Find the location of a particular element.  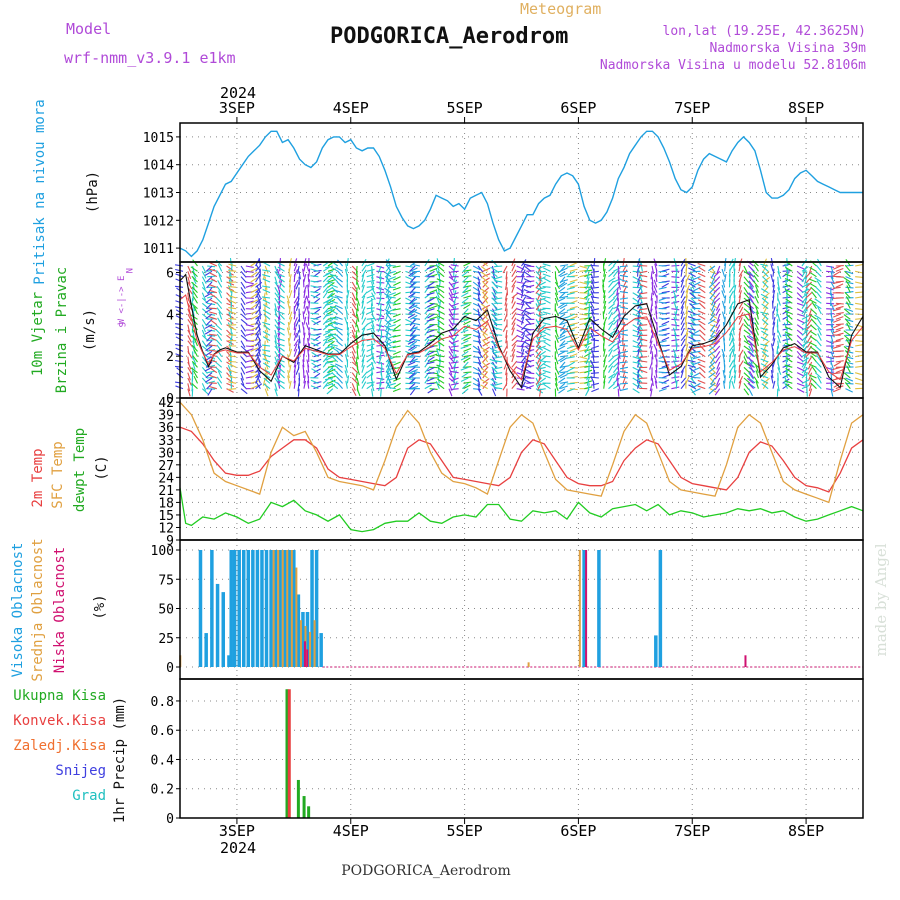

station-title: PODGORICA_Aerodrom is located at coordinates (449, 36).